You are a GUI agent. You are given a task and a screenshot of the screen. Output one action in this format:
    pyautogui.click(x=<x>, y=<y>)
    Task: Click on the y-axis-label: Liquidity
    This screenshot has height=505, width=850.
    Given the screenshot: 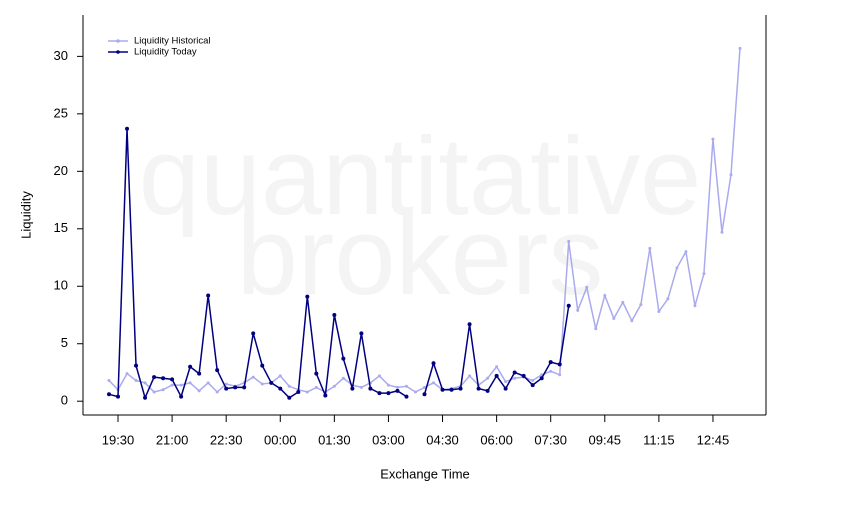 What is the action you would take?
    pyautogui.click(x=25, y=215)
    